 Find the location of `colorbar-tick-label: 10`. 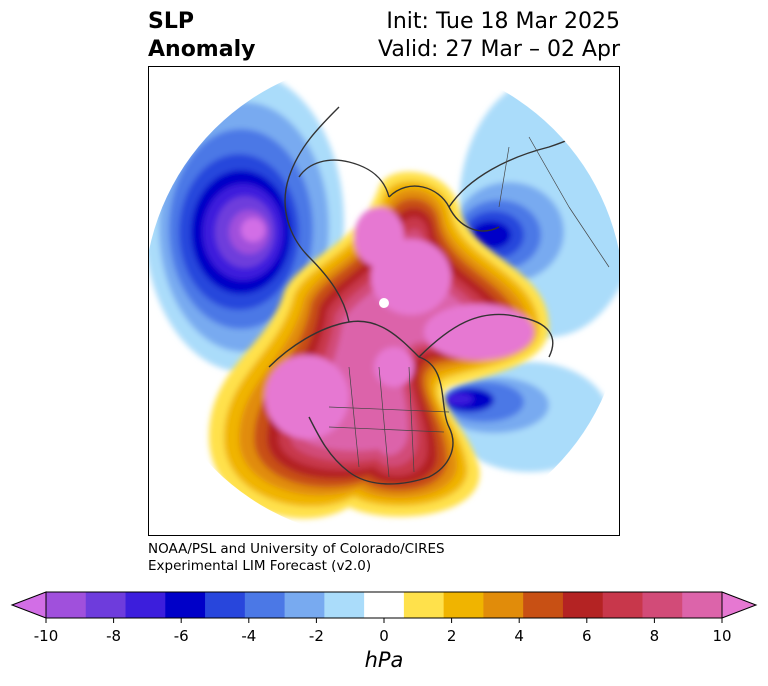

colorbar-tick-label: 10 is located at coordinates (721, 636).